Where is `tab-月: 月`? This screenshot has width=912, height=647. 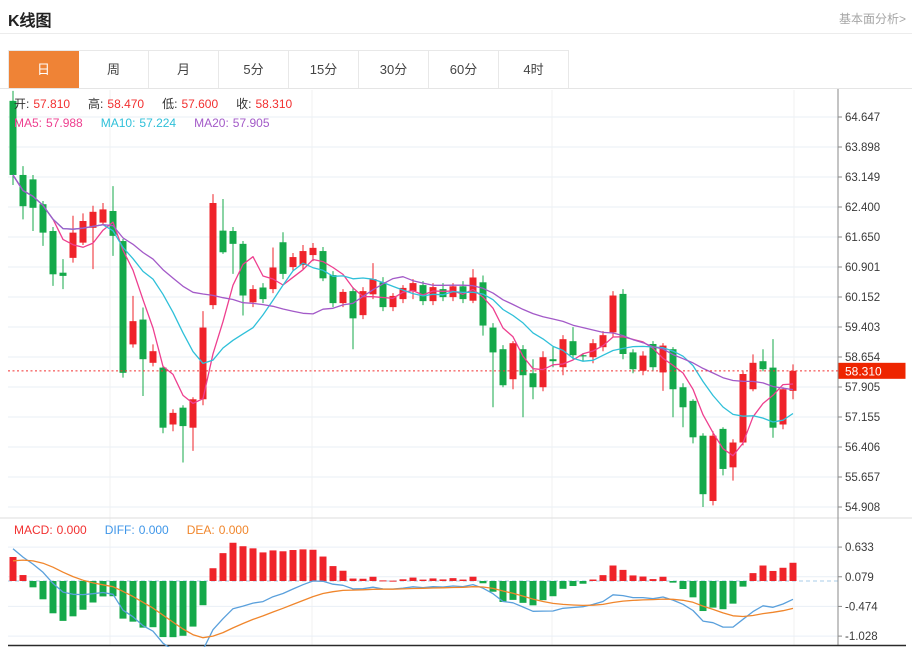 tab-月: 月 is located at coordinates (184, 69).